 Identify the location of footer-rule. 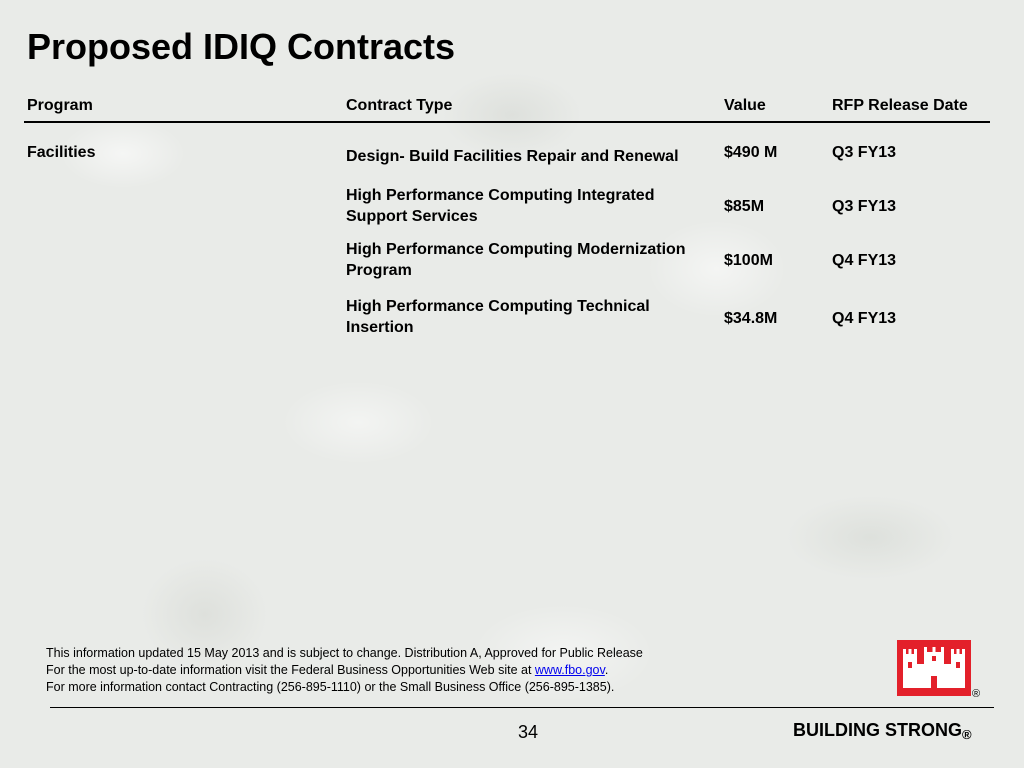
(522, 707).